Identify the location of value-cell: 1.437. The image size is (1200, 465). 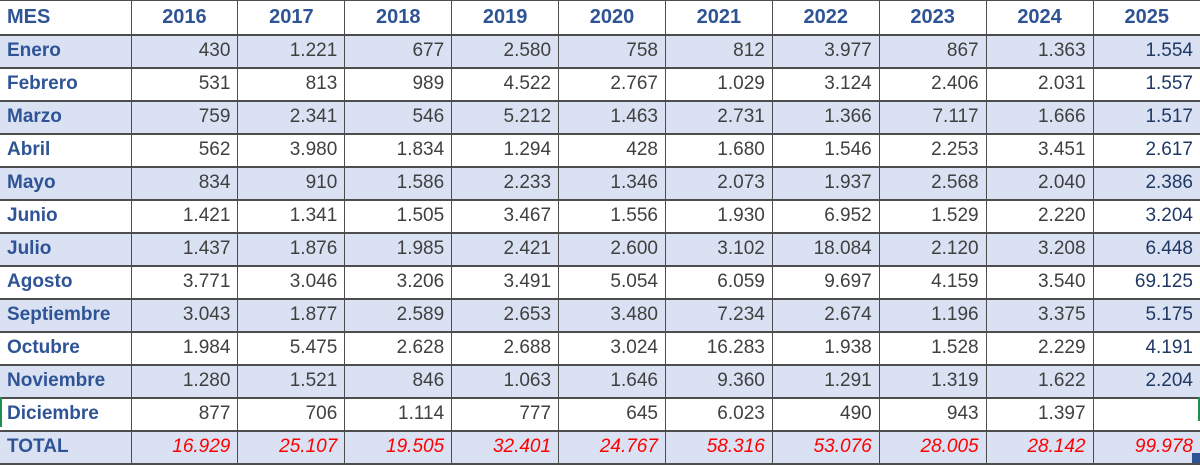
(184, 249).